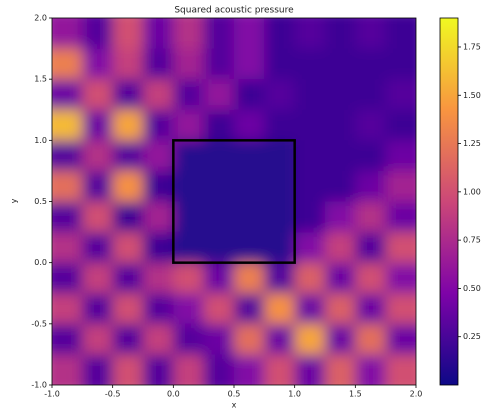 This screenshot has height=411, width=481. I want to click on x-tick-label: -0.5, so click(113, 394).